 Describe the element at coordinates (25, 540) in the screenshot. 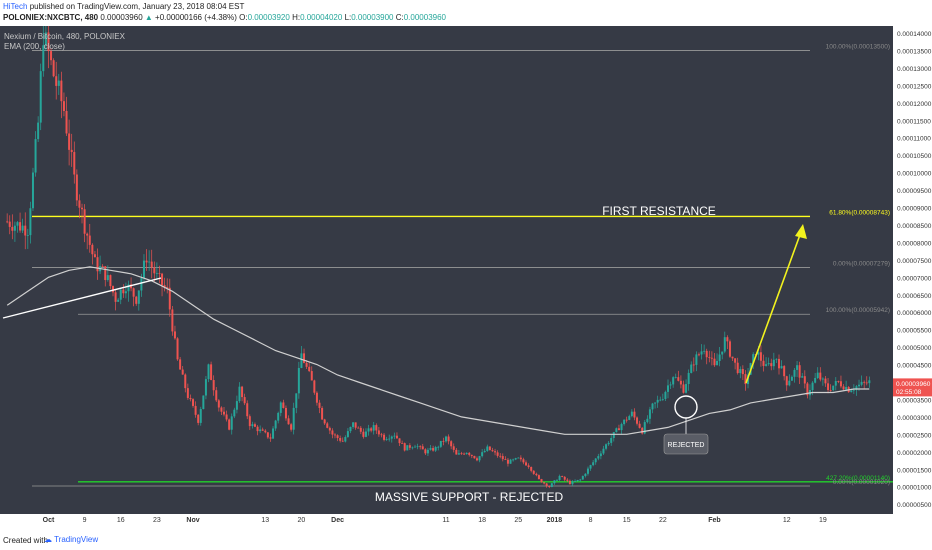

I see `created-with-label: Created with` at that location.